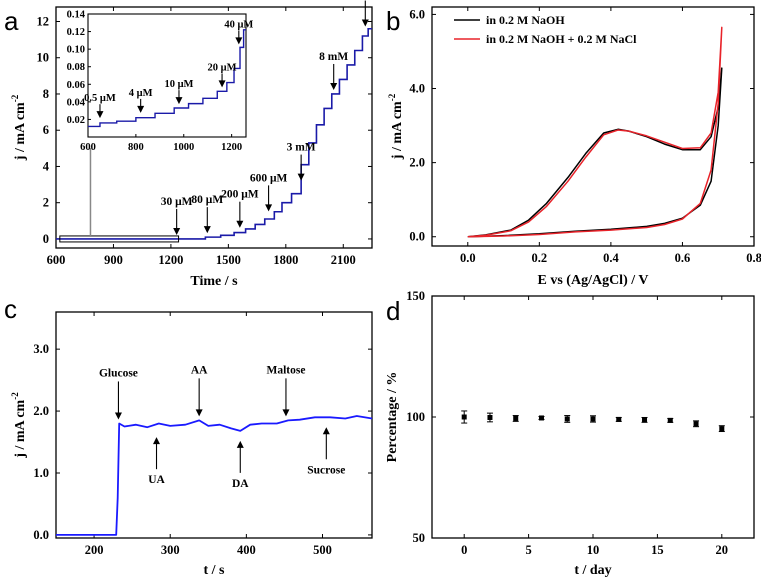 This screenshot has width=761, height=580. What do you see at coordinates (326, 470) in the screenshot?
I see `c-annotation-label: Sucrose` at bounding box center [326, 470].